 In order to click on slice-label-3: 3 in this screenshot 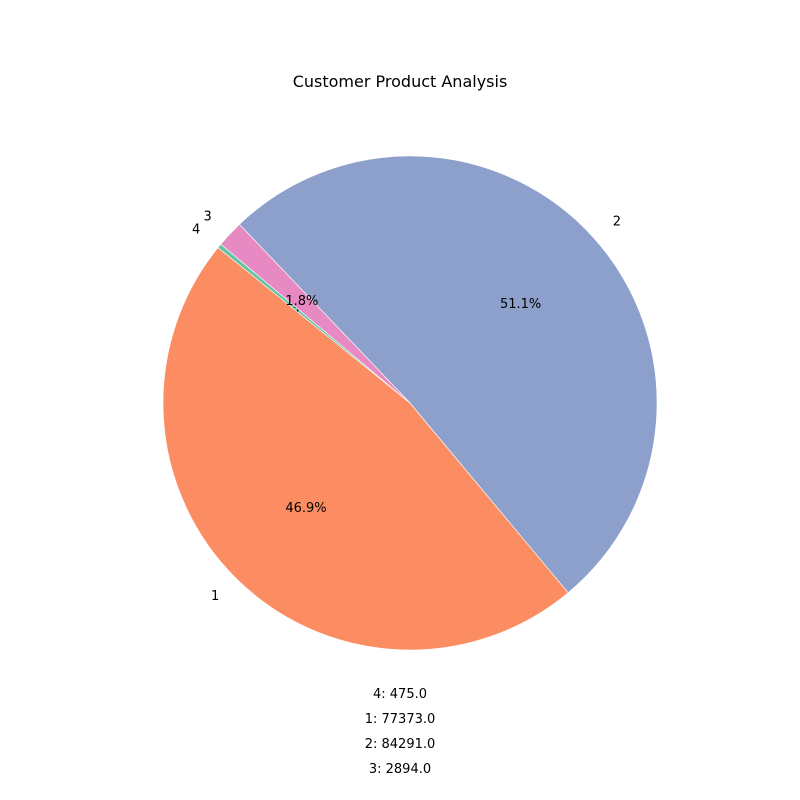, I will do `click(208, 217)`.